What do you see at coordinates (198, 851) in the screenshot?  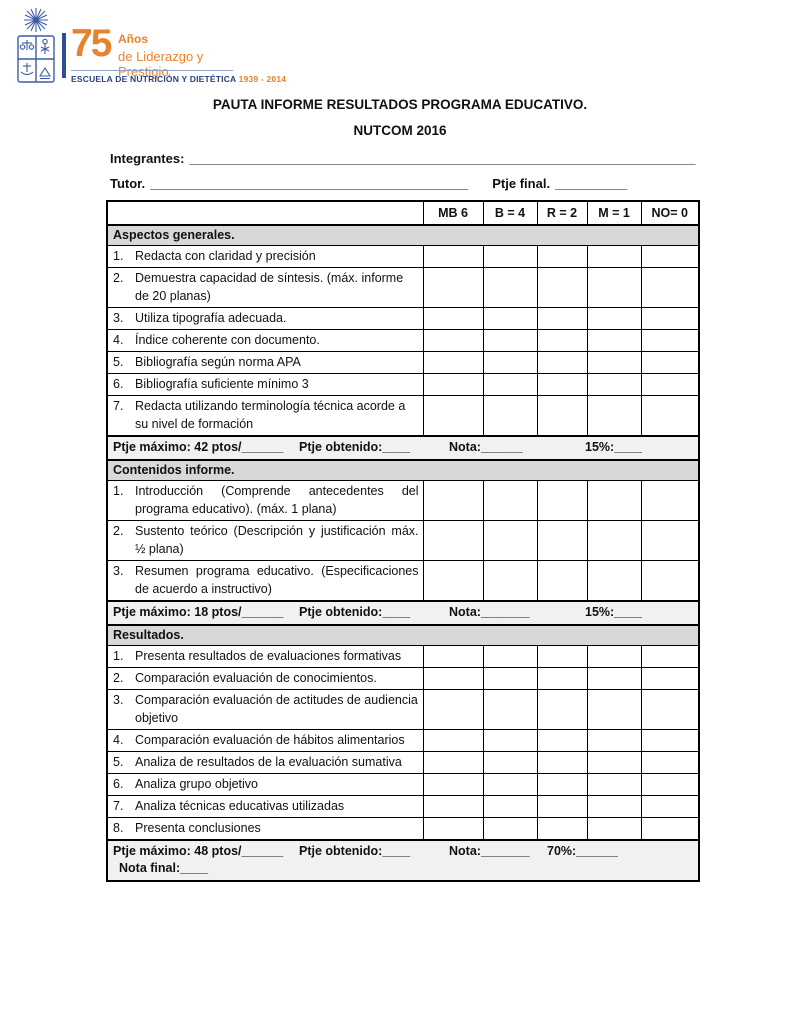 I see `summary-ptje-maximo-field: Ptje máximo: 48 ptos/______` at bounding box center [198, 851].